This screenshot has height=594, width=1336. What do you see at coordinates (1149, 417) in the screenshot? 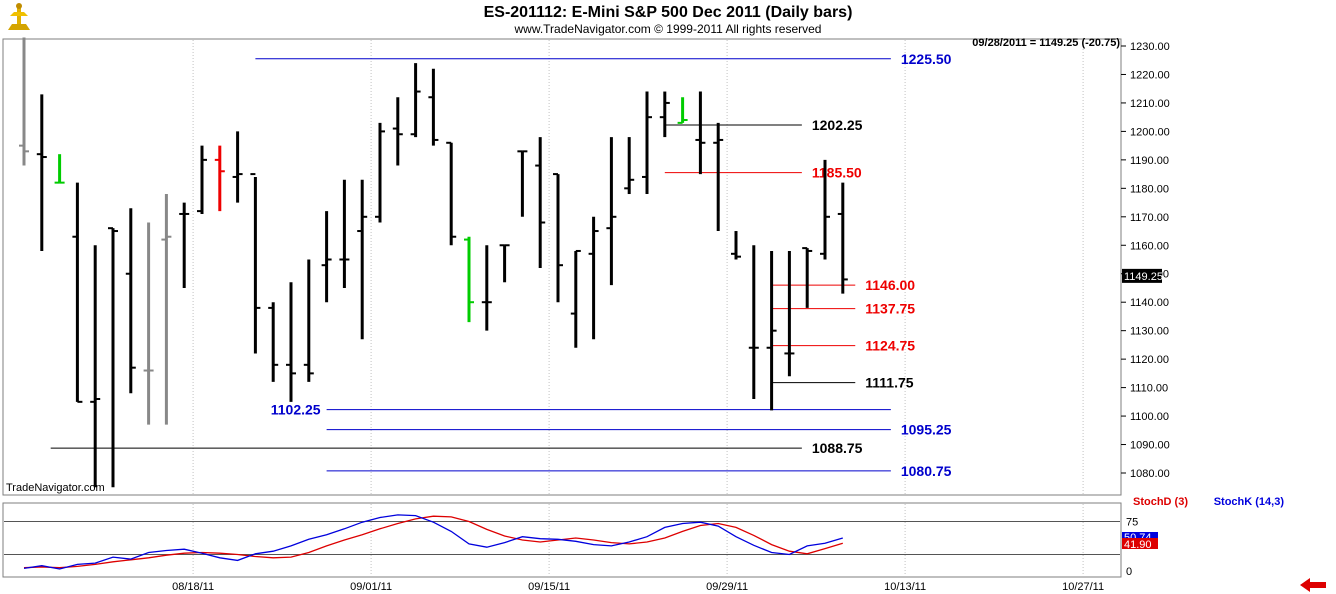
I see `y-tick-label: 1100.00` at bounding box center [1149, 417].